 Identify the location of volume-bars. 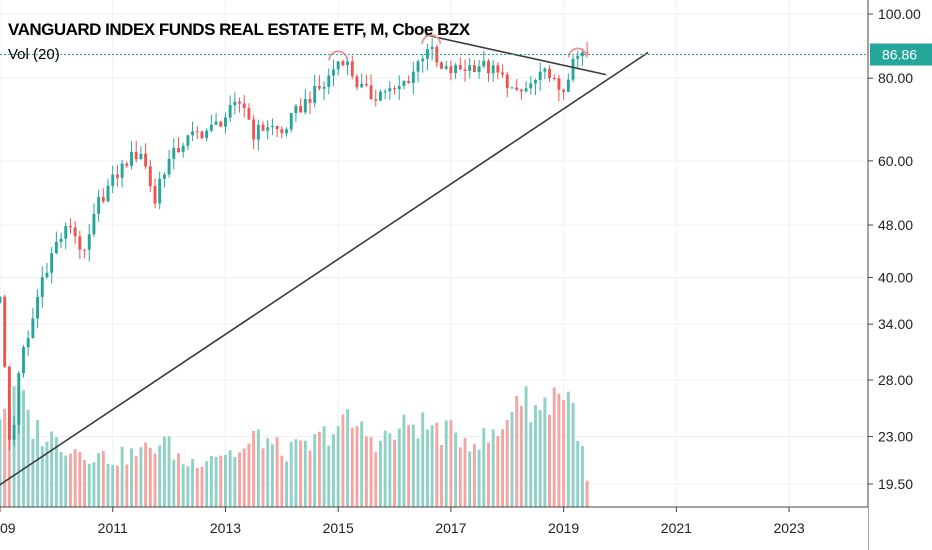
(294, 446).